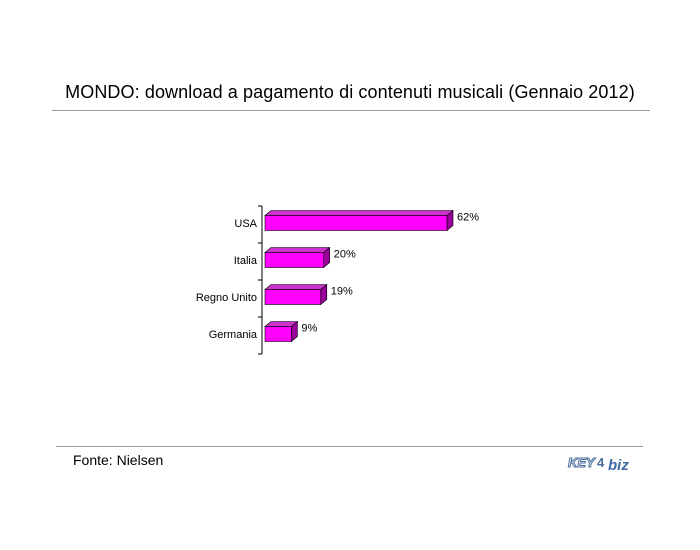 The width and height of the screenshot is (700, 550). What do you see at coordinates (246, 261) in the screenshot?
I see `category-label: Italia` at bounding box center [246, 261].